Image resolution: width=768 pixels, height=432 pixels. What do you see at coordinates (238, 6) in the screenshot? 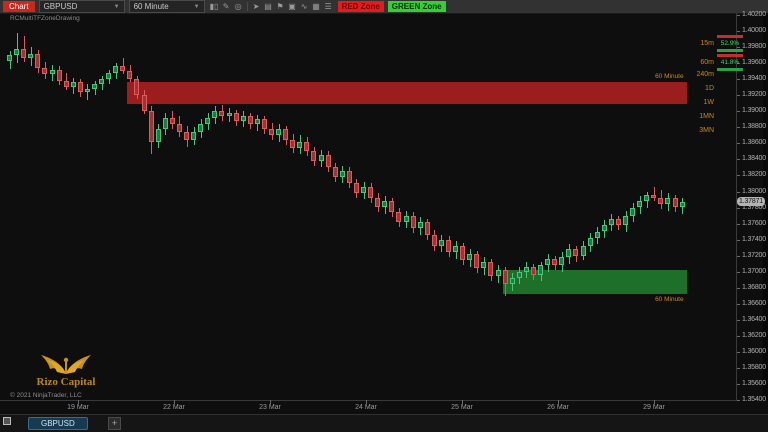
I see `zoom-icon: ◎` at bounding box center [238, 6].